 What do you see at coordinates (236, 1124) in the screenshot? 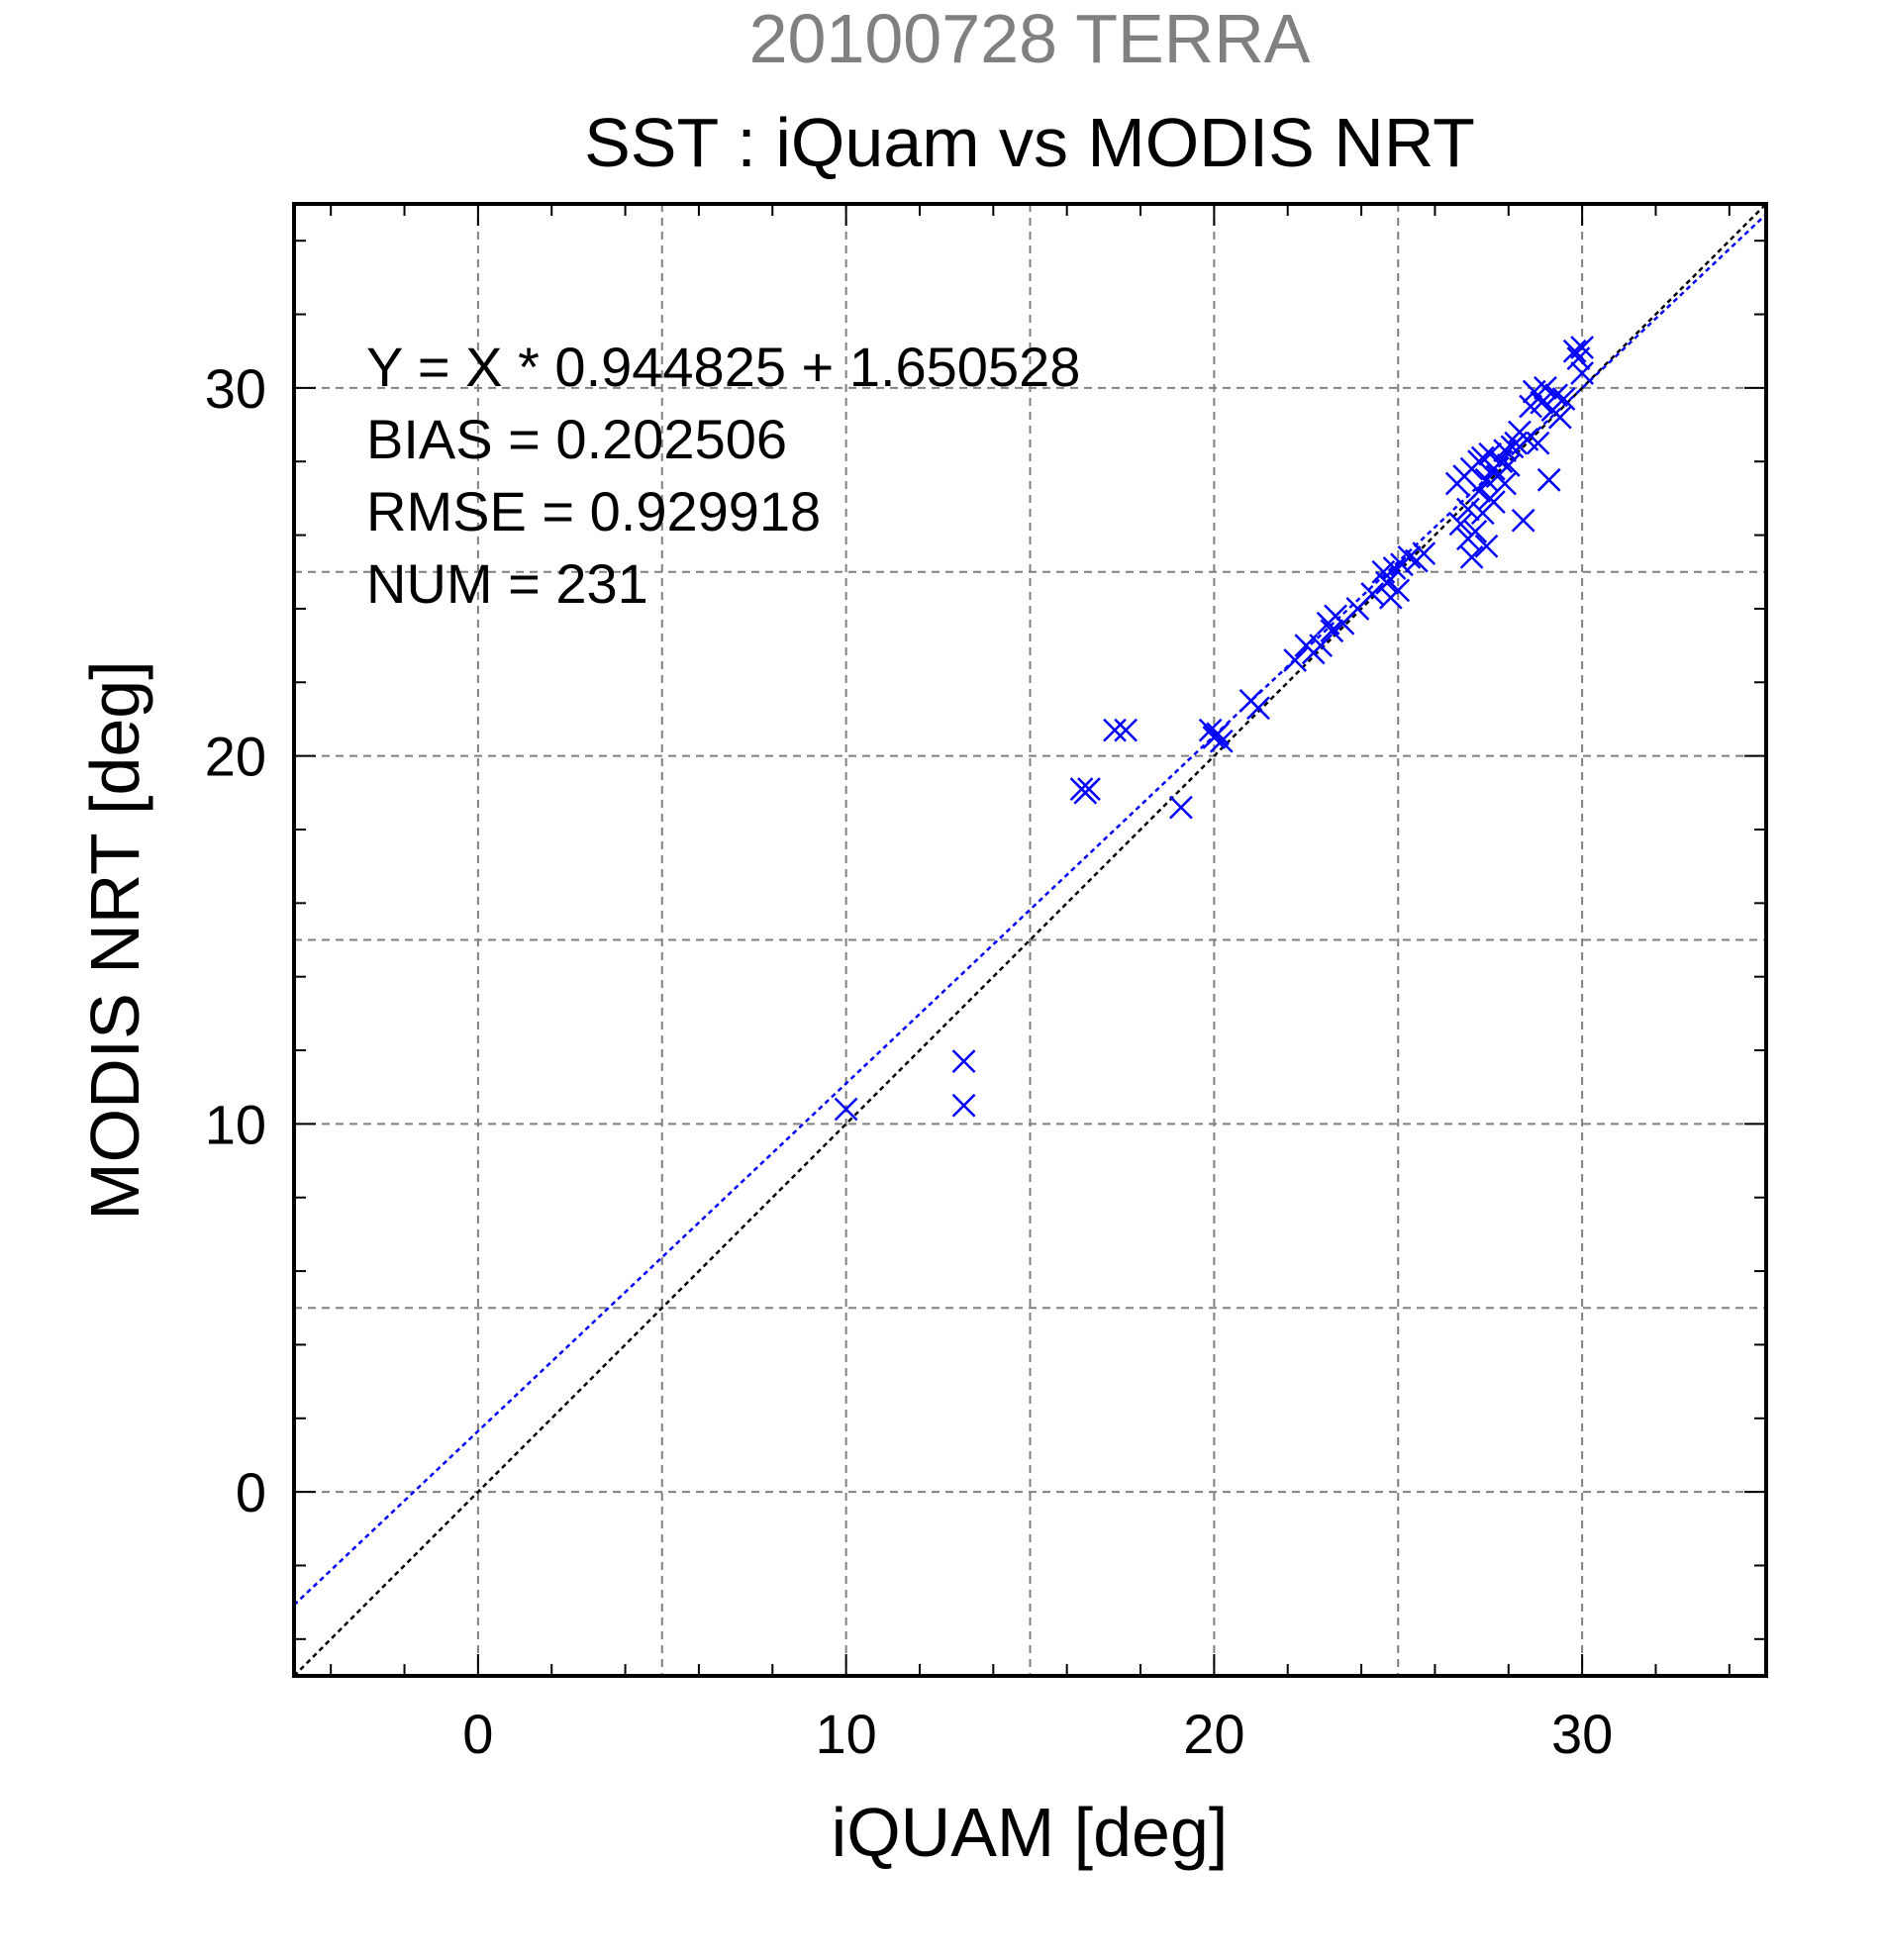
I see `y-tick-label: 10` at bounding box center [236, 1124].